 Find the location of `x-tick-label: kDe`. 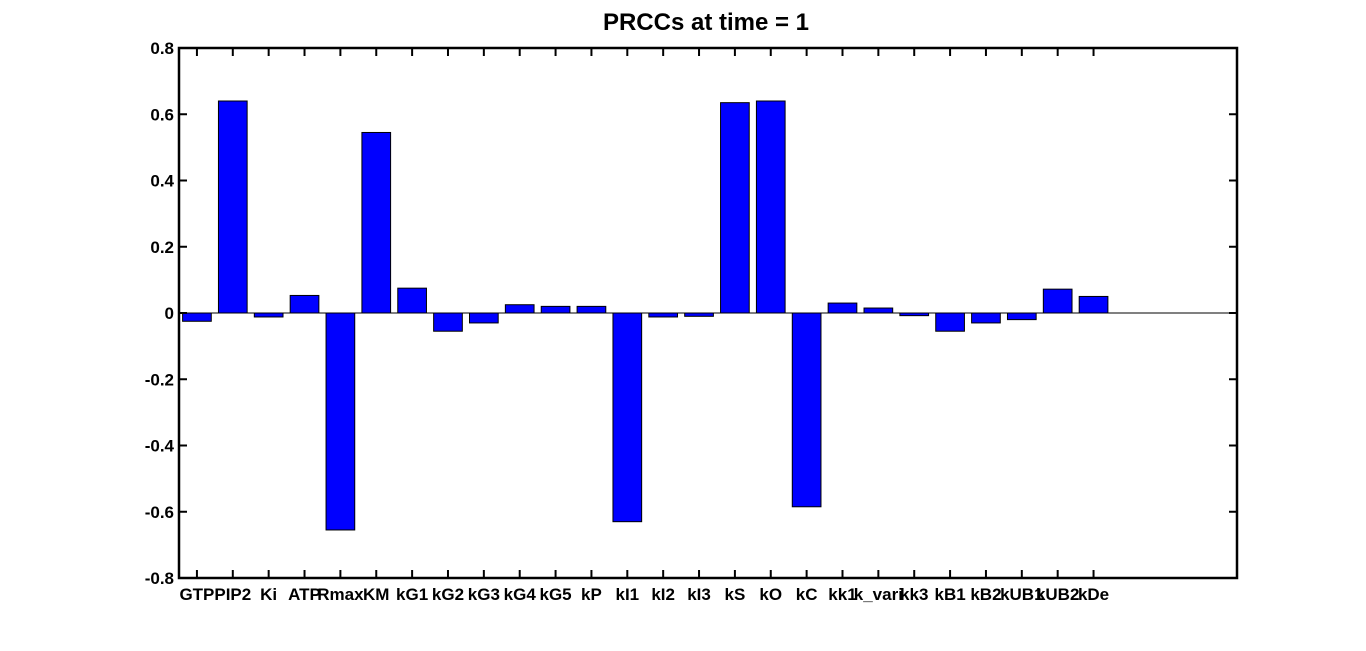

x-tick-label: kDe is located at coordinates (1093, 594).